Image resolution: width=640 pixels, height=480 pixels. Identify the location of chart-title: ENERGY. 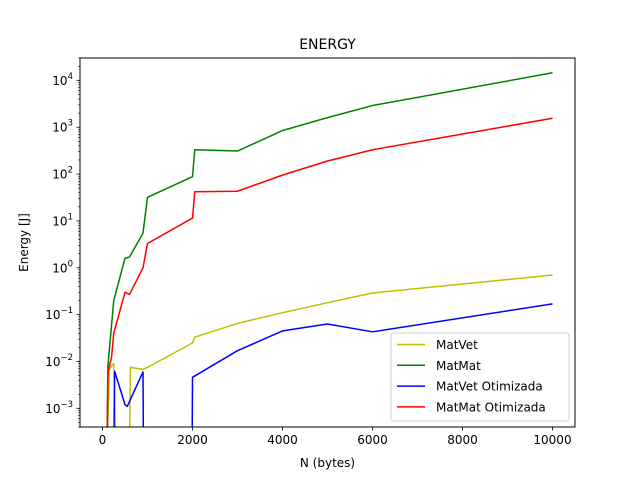
(327, 45).